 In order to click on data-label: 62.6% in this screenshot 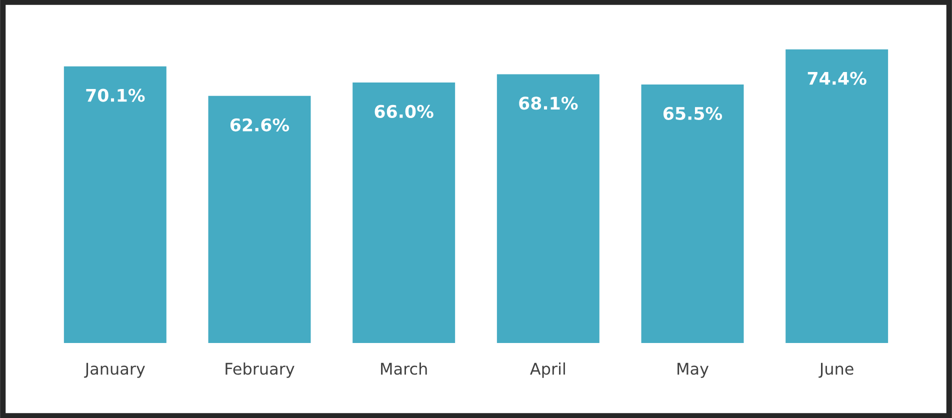, I will do `click(260, 125)`.